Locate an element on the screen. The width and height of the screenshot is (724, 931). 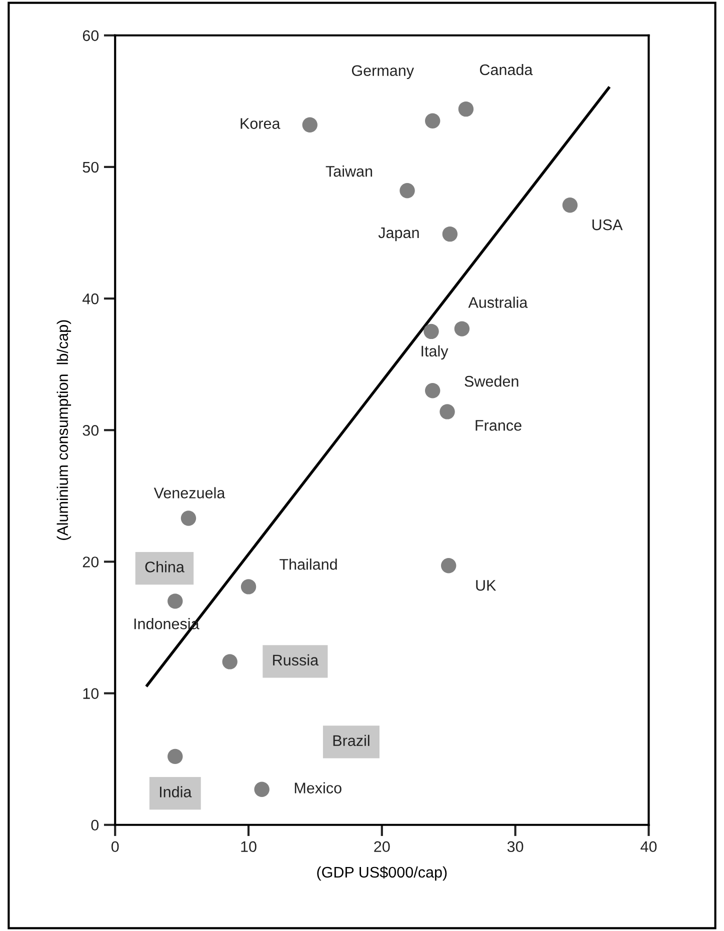
annotation: UK is located at coordinates (486, 585).